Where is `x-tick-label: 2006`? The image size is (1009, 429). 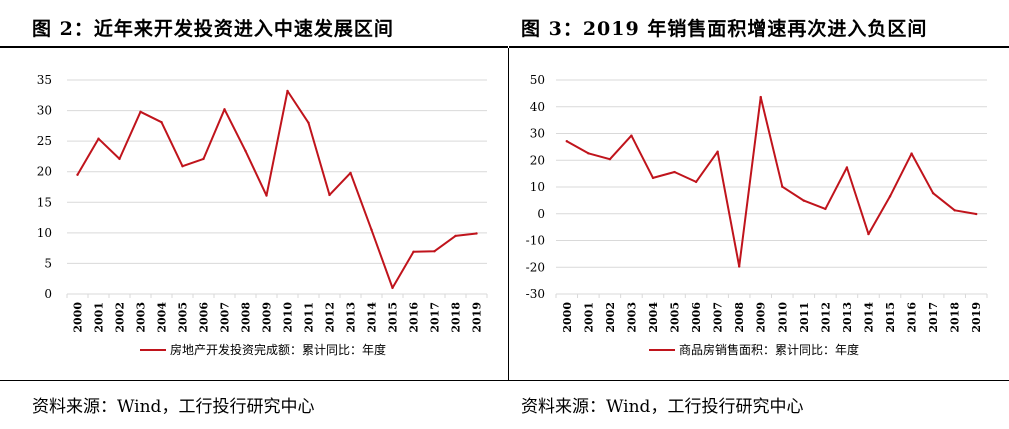
x-tick-label: 2006 is located at coordinates (696, 317).